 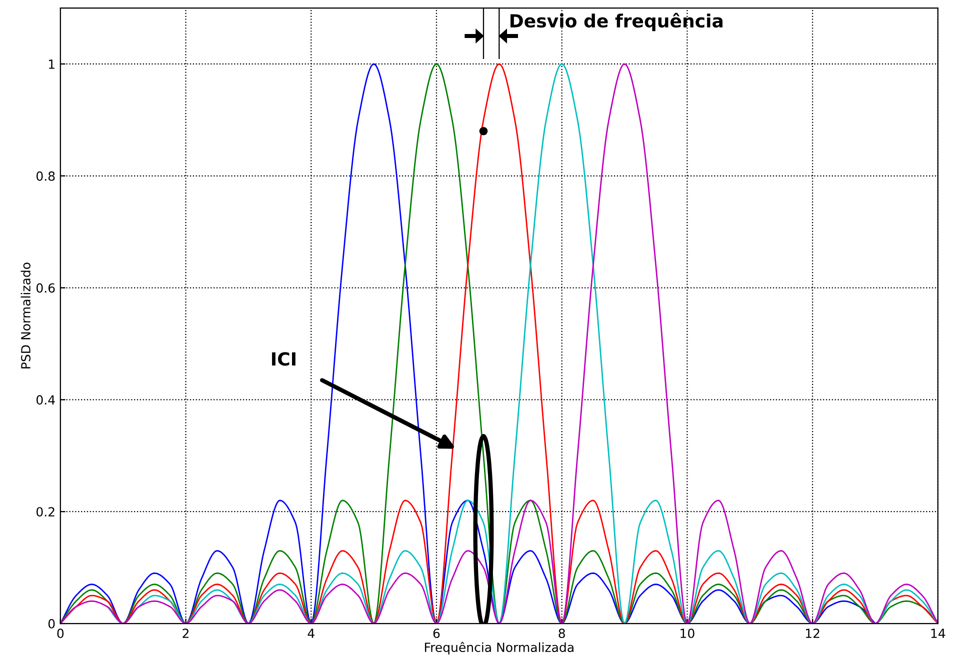 What do you see at coordinates (687, 633) in the screenshot?
I see `x-tick-label: 10` at bounding box center [687, 633].